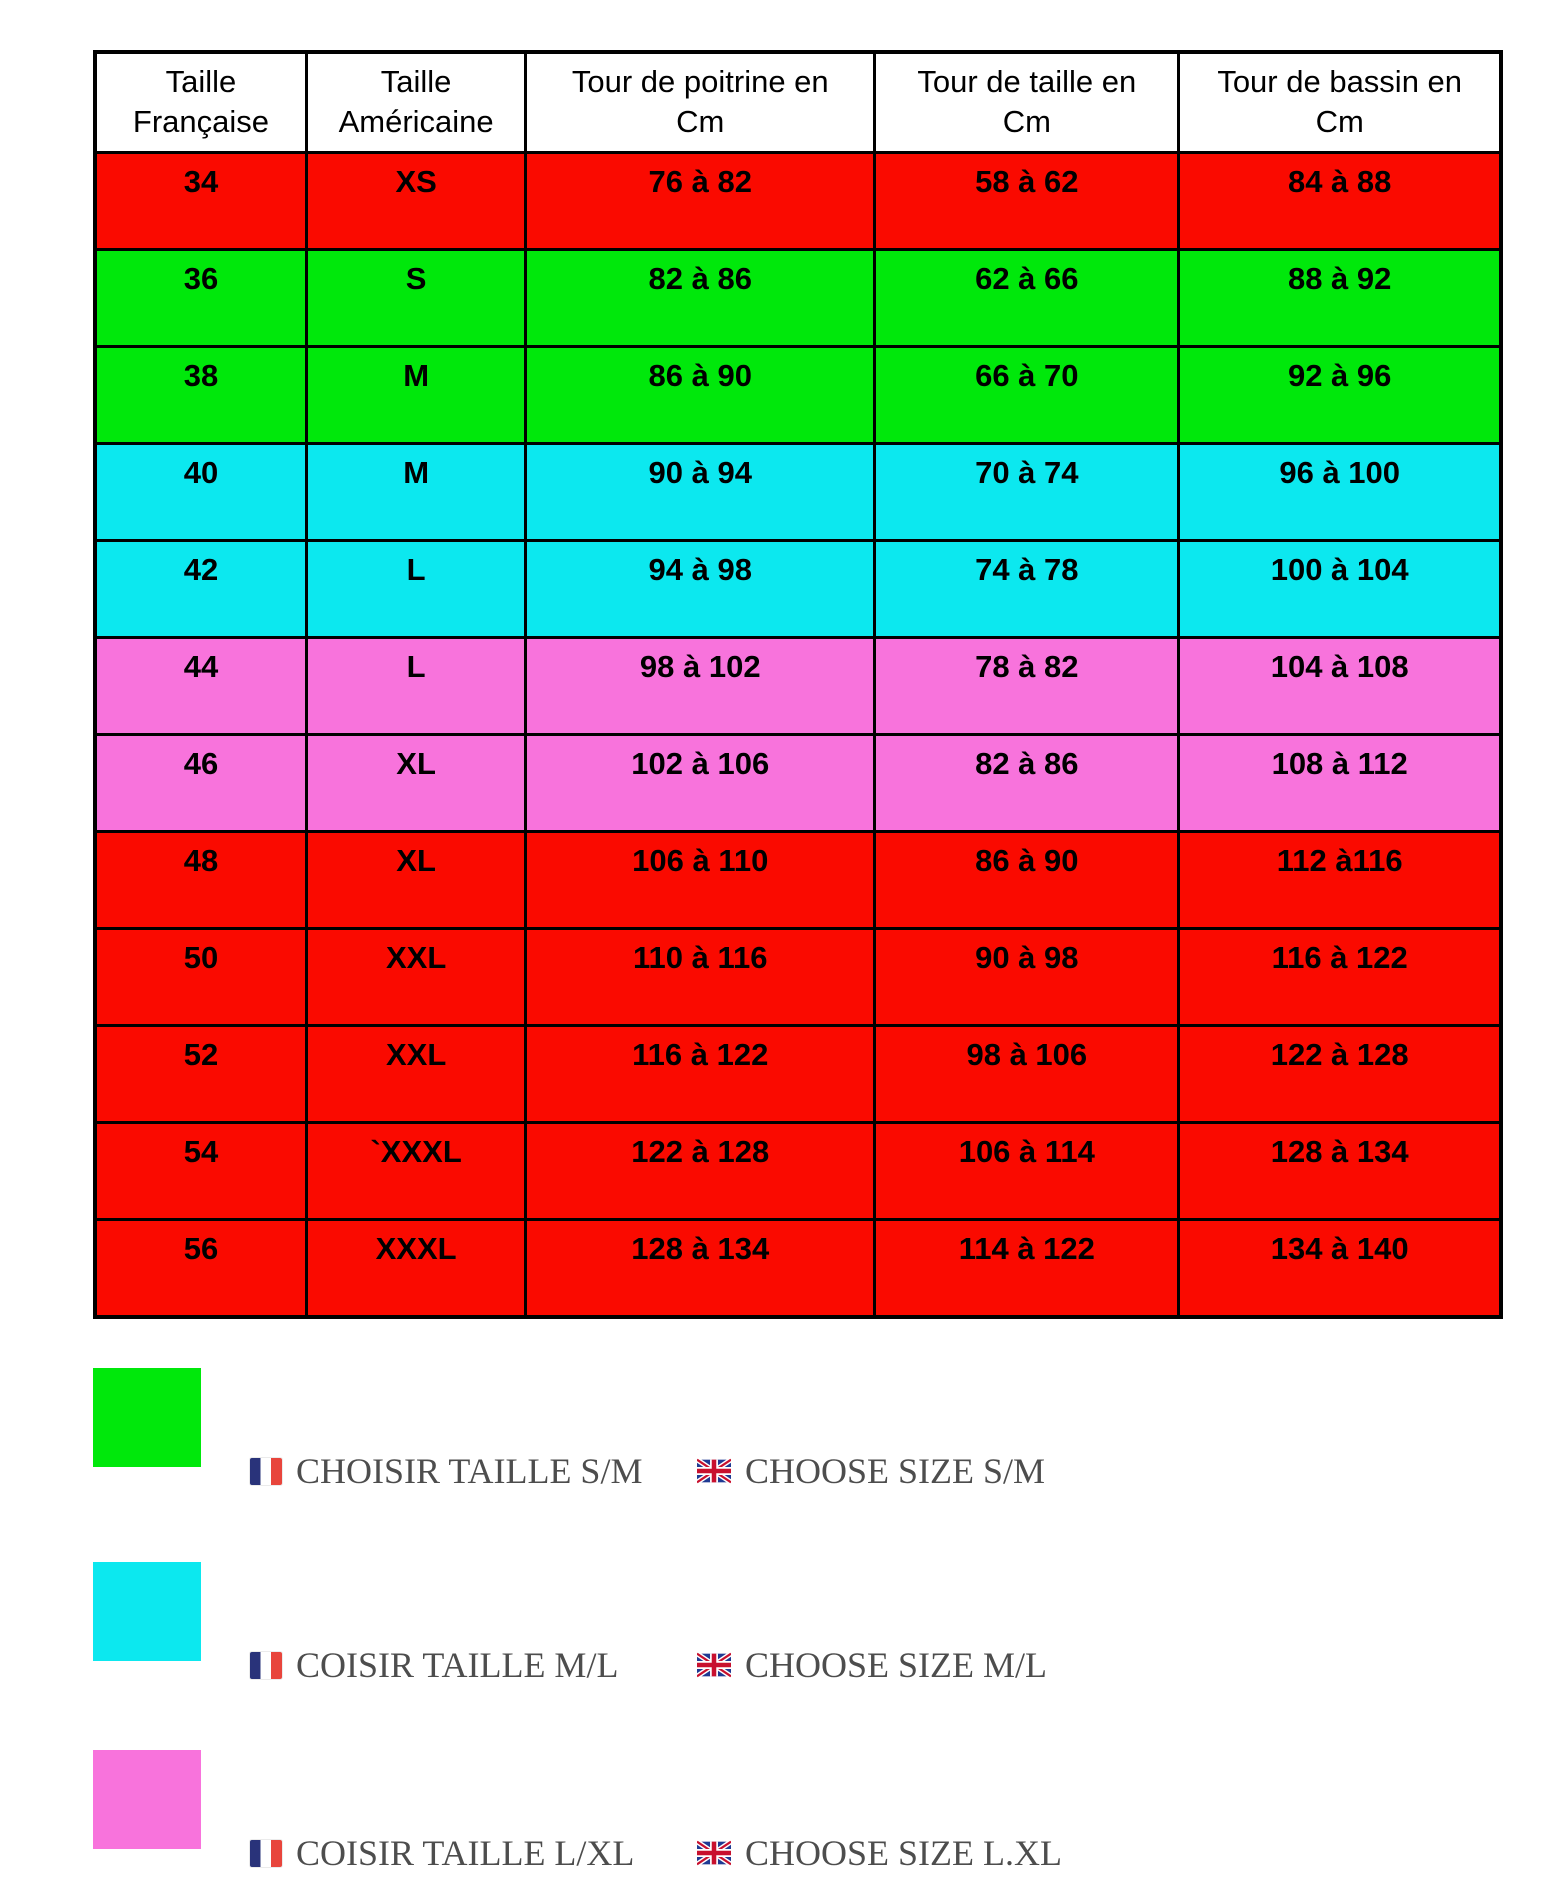  I want to click on column-header-hip: Tour de bassin en Cm, so click(1340, 102).